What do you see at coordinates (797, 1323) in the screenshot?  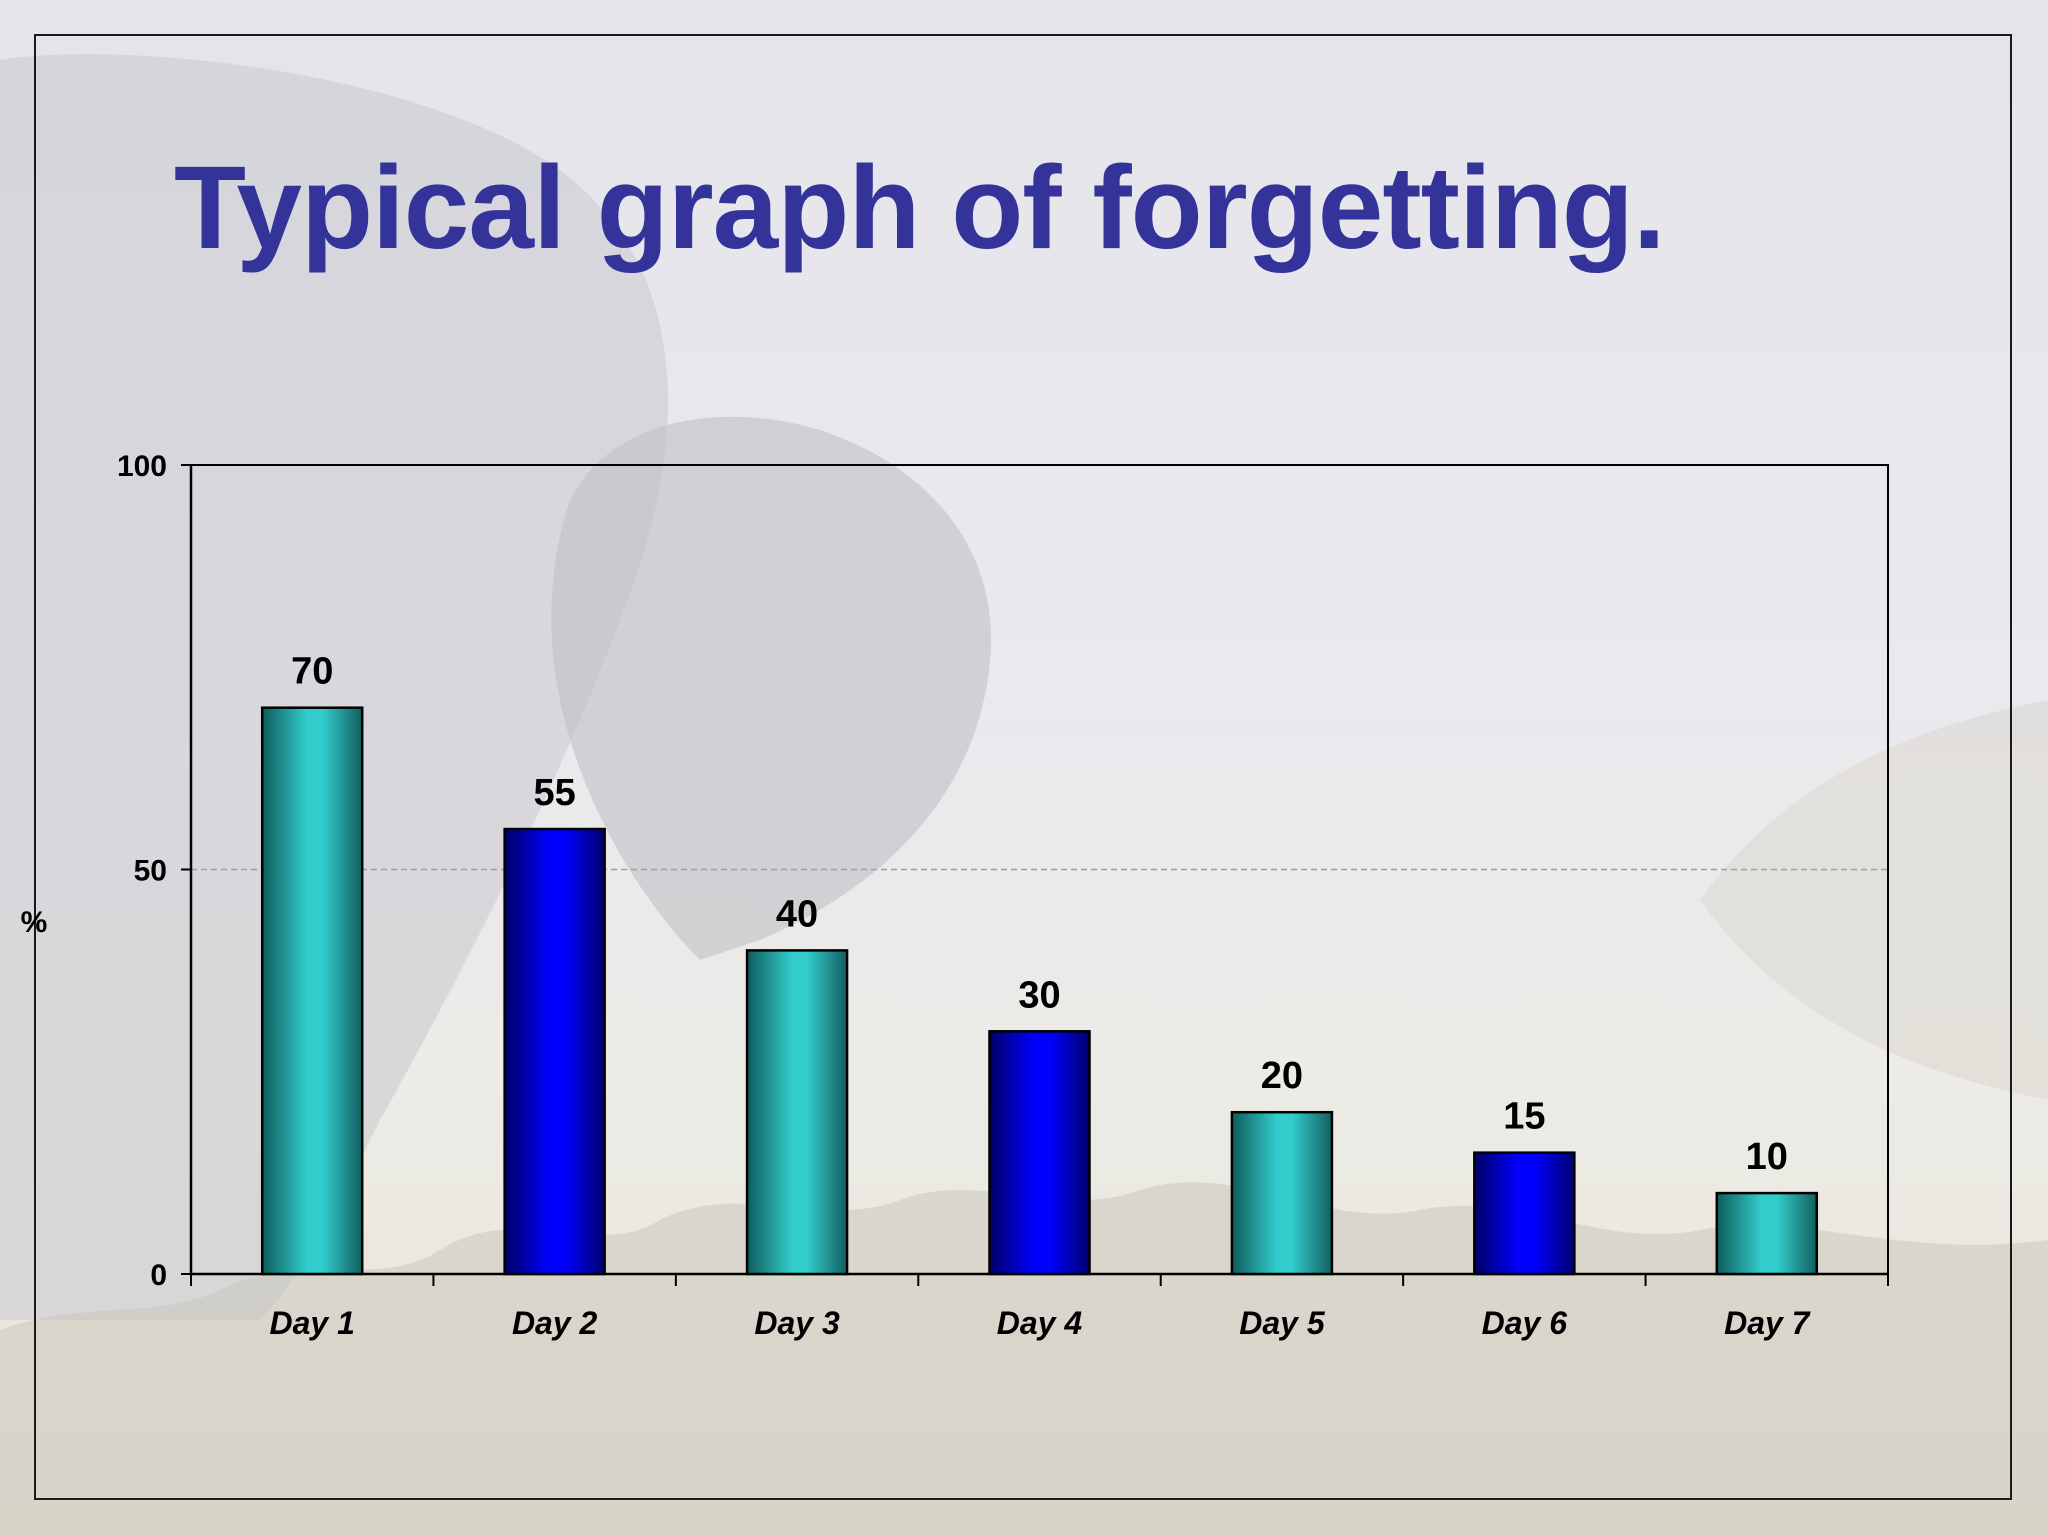 I see `x-tick-label-day-3: Day 3` at bounding box center [797, 1323].